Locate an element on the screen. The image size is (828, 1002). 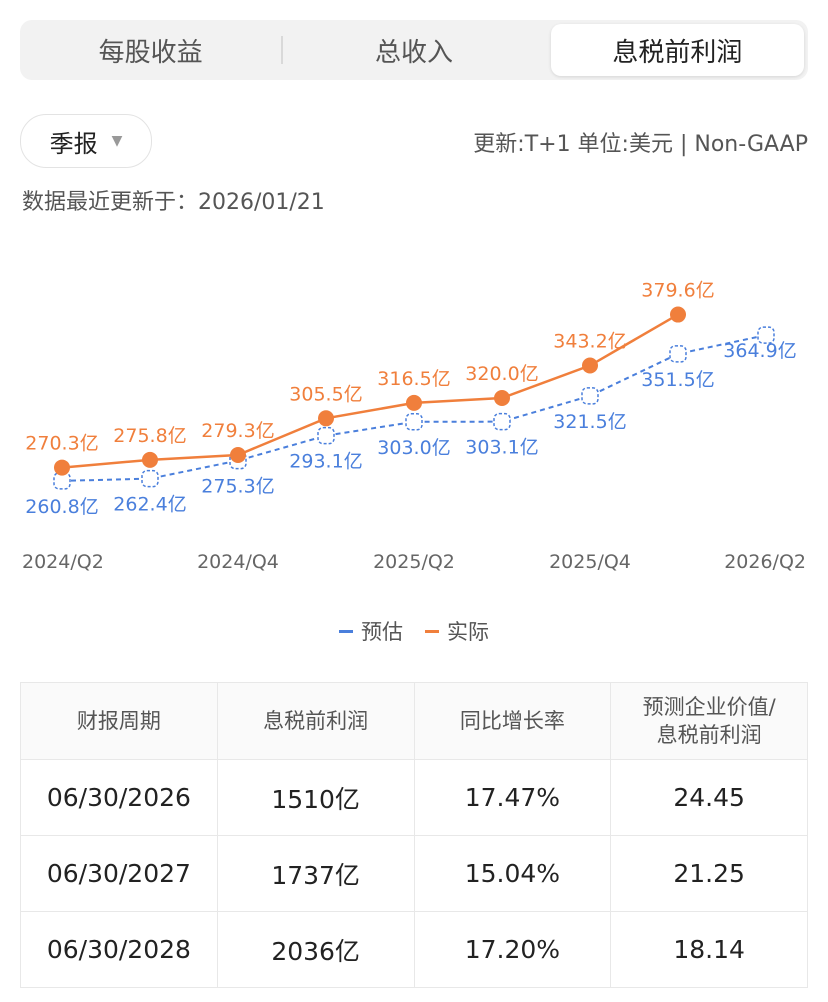
tab-revenue: 总收入 is located at coordinates (413, 50).